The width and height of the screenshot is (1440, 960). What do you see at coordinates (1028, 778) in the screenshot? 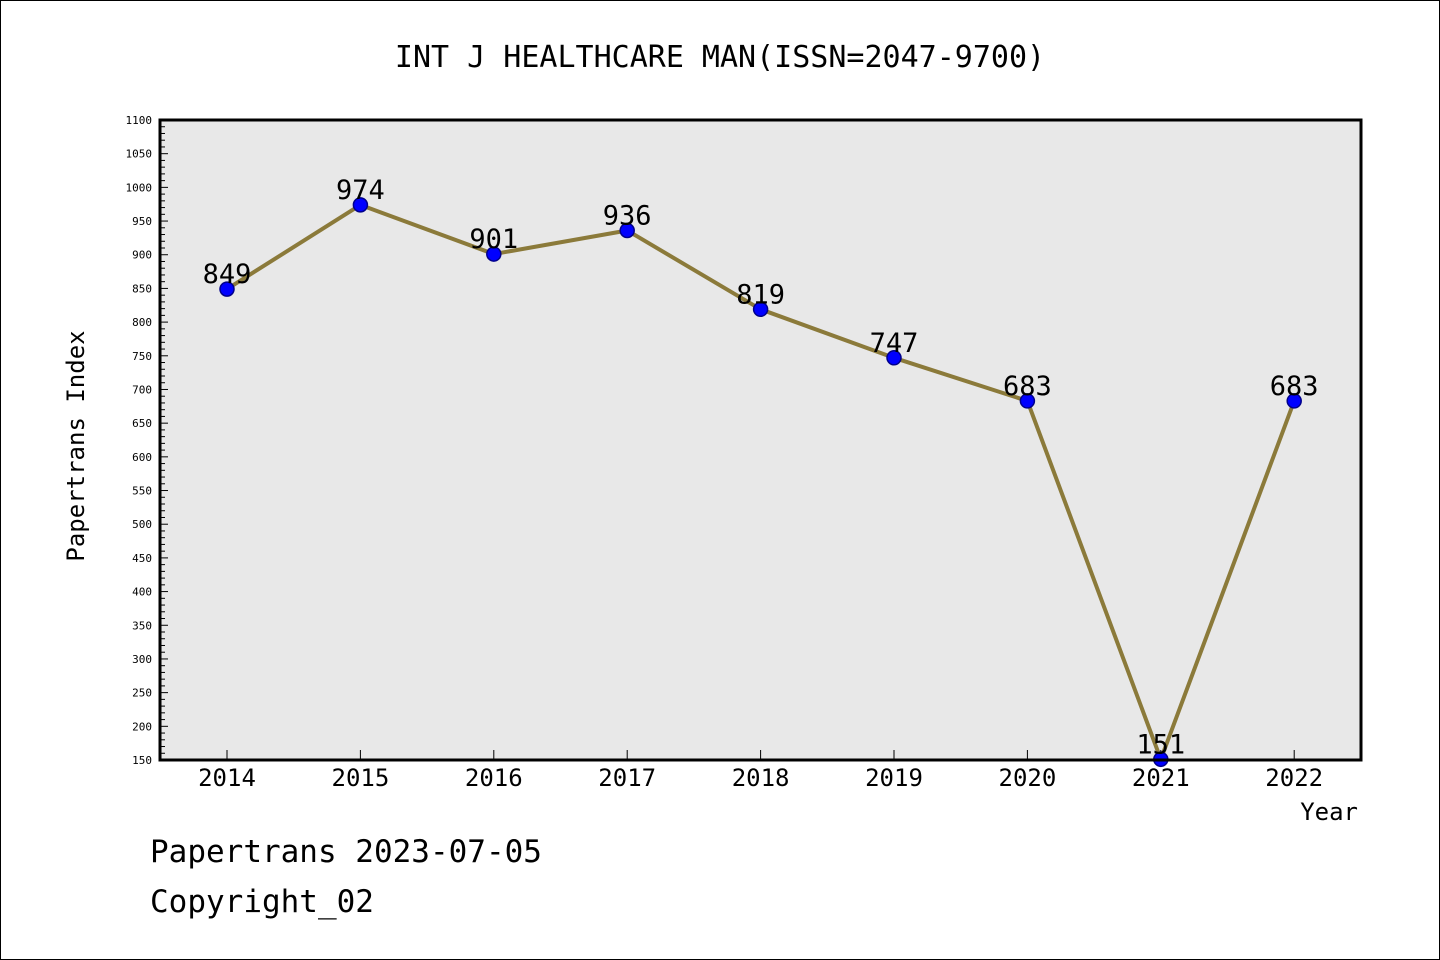
I see `x-tick-label: 2020` at bounding box center [1028, 778].